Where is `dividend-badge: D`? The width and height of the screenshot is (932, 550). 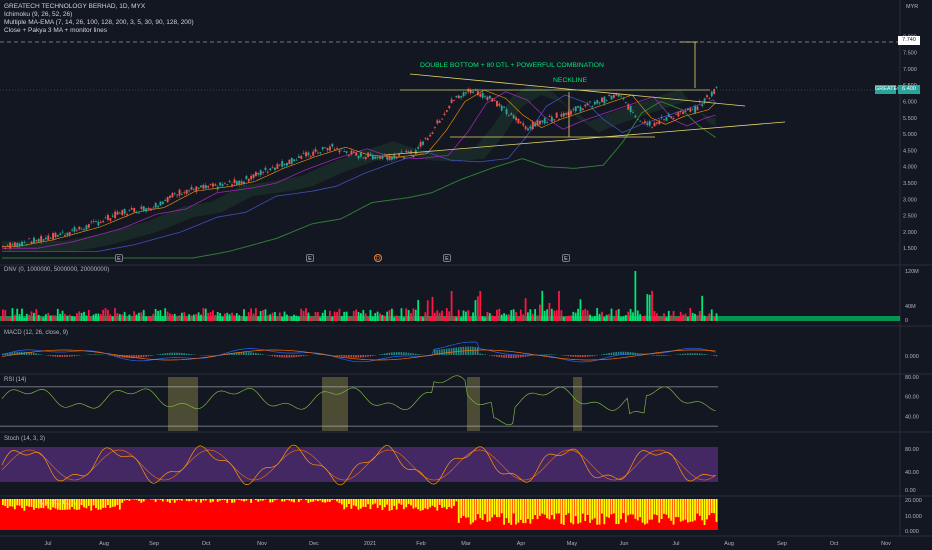 dividend-badge: D is located at coordinates (378, 258).